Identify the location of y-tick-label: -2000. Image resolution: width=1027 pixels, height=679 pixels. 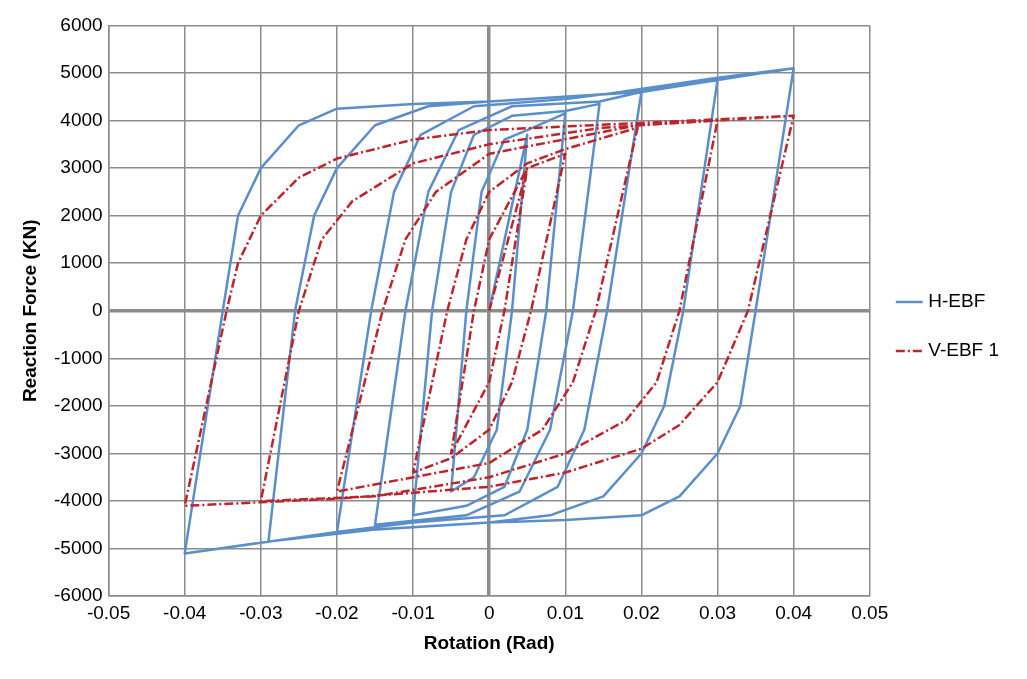
(78, 405).